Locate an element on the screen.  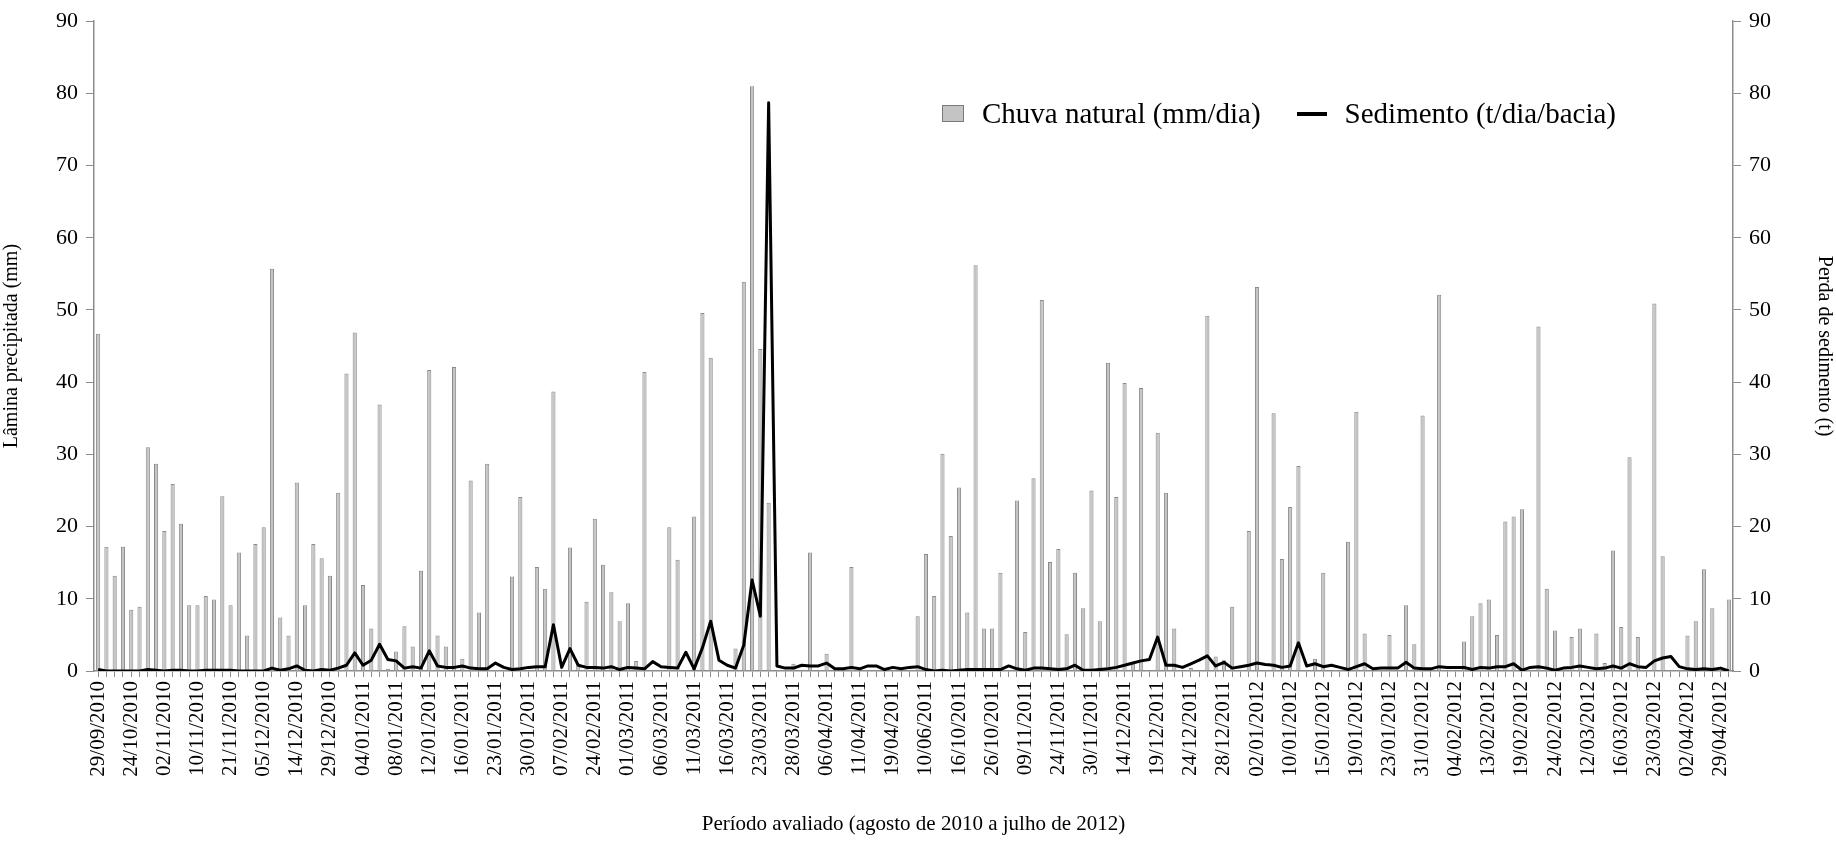
y-tick-label: 40 is located at coordinates (67, 380).